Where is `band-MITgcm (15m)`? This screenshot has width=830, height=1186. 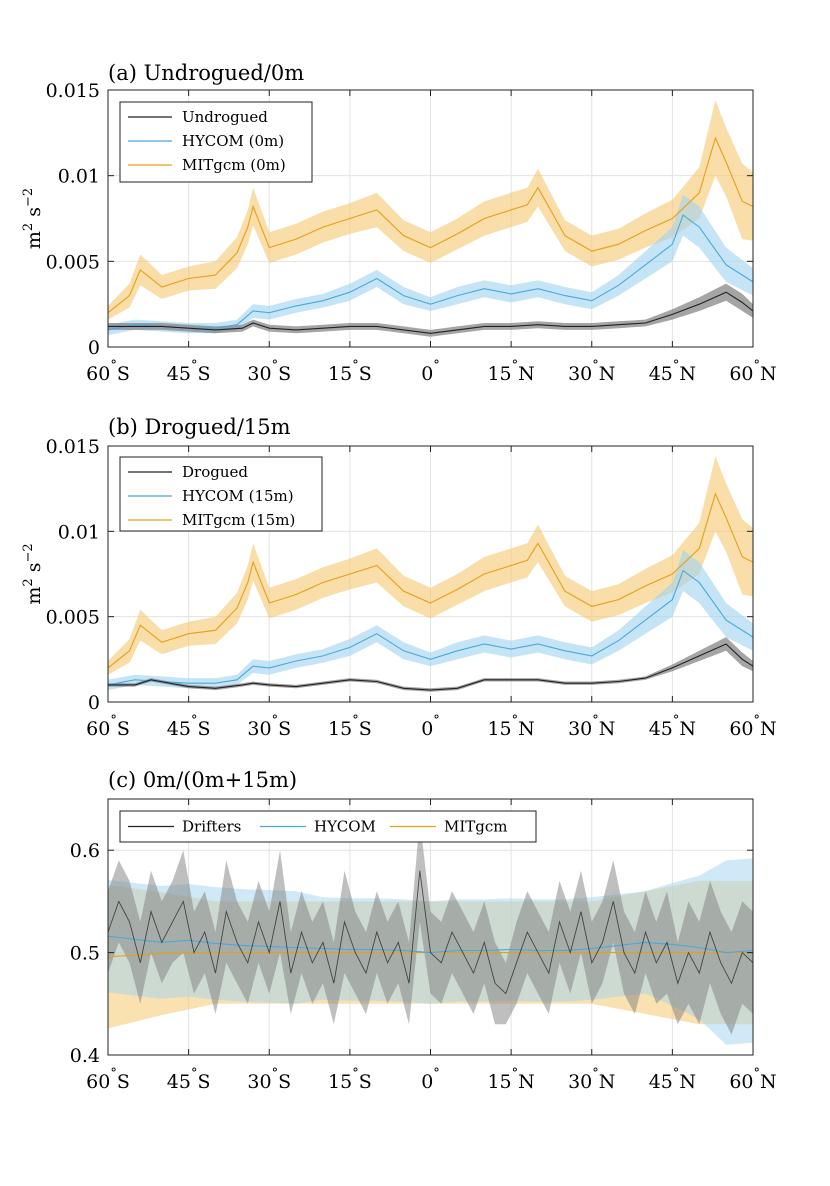
band-MITgcm (15m) is located at coordinates (430, 565).